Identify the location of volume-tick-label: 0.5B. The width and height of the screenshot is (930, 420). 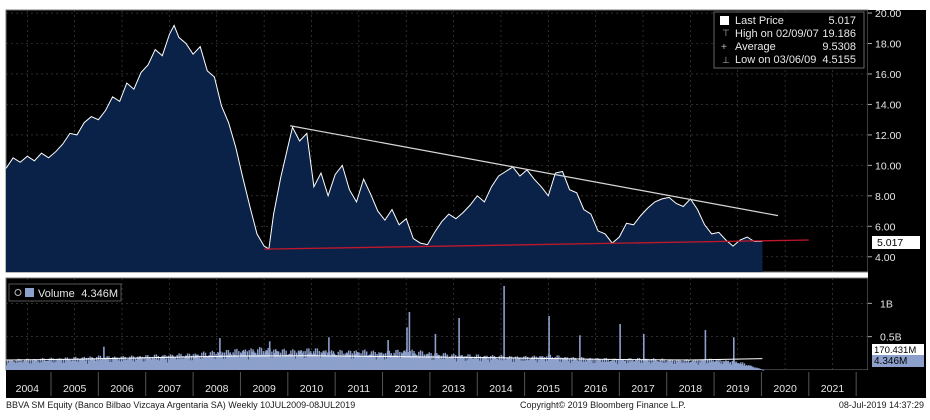
(891, 338).